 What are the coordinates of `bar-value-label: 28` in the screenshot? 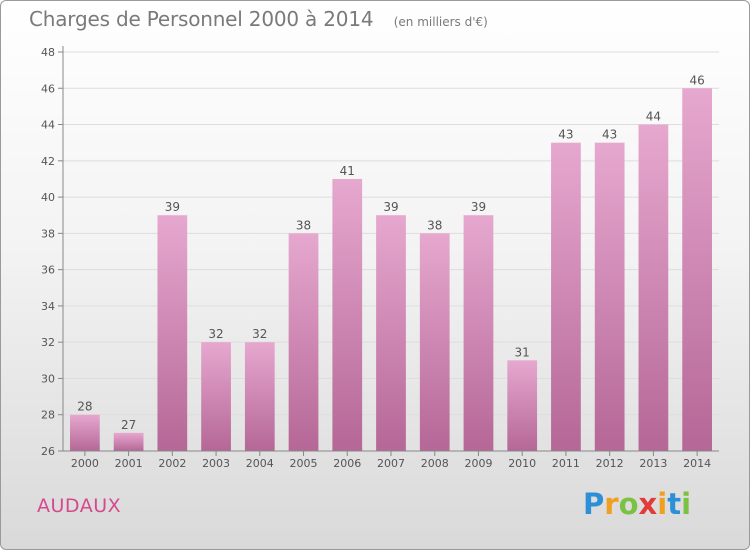 It's located at (84, 407).